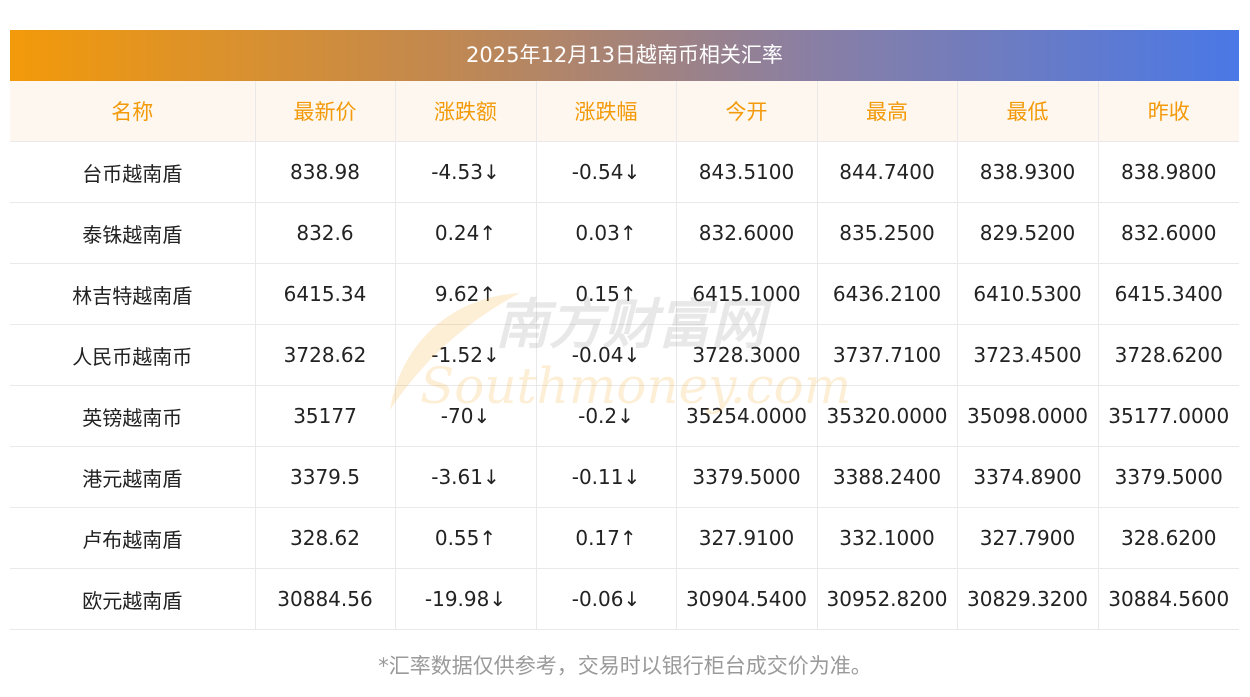 The height and width of the screenshot is (697, 1250). I want to click on cell-latest: 838.98, so click(325, 172).